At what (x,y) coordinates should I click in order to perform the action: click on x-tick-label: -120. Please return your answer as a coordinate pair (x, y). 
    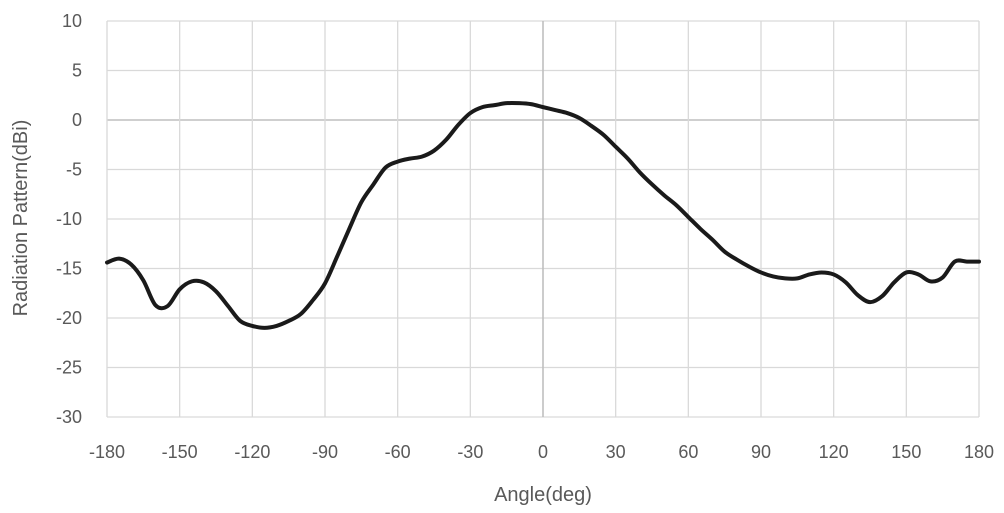
    Looking at the image, I should click on (252, 452).